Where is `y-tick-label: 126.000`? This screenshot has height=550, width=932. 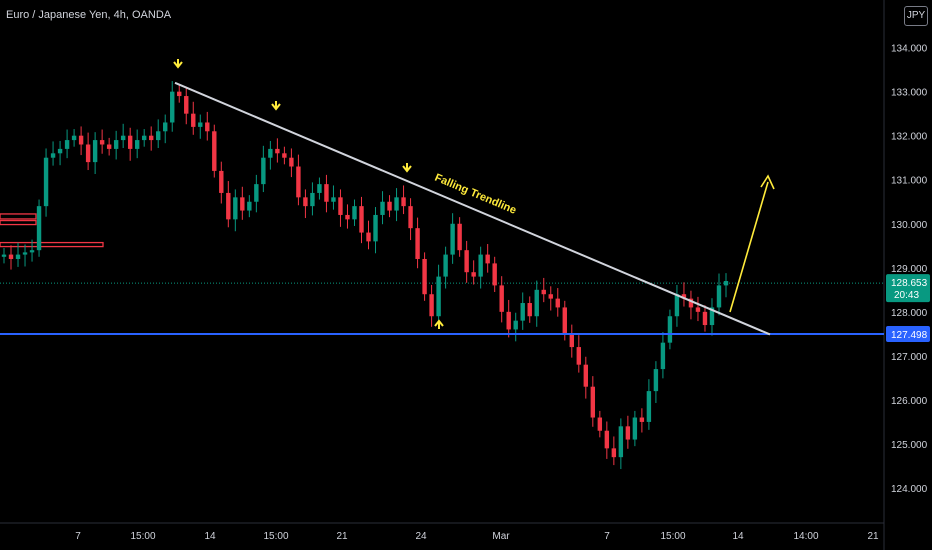 y-tick-label: 126.000 is located at coordinates (909, 401).